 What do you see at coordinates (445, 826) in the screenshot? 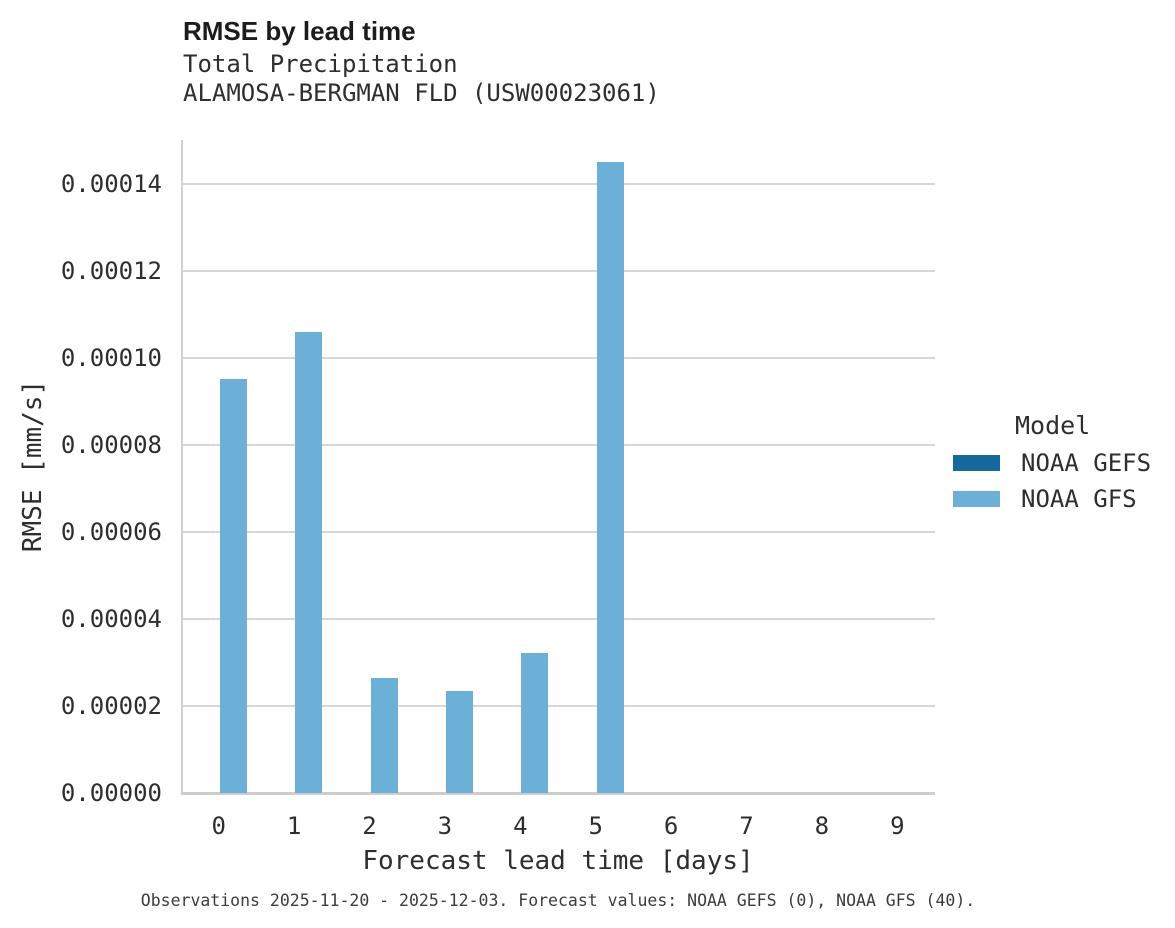
I see `x-tick-label: 3` at bounding box center [445, 826].